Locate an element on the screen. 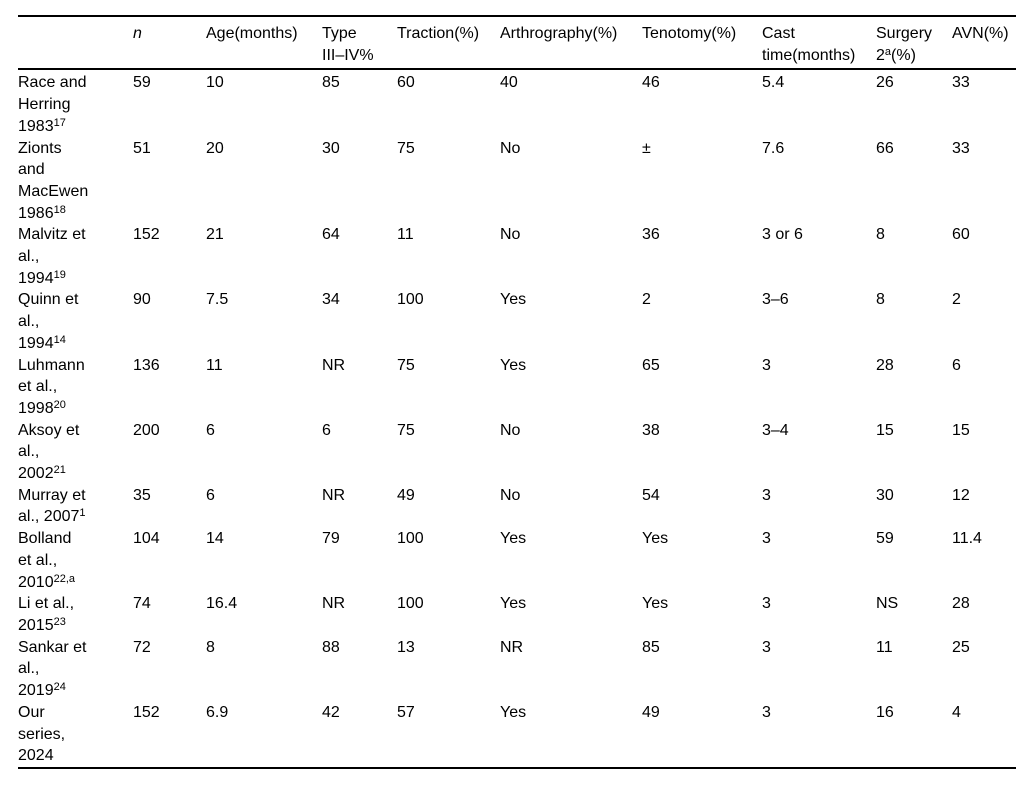  header-study is located at coordinates (75, 43).